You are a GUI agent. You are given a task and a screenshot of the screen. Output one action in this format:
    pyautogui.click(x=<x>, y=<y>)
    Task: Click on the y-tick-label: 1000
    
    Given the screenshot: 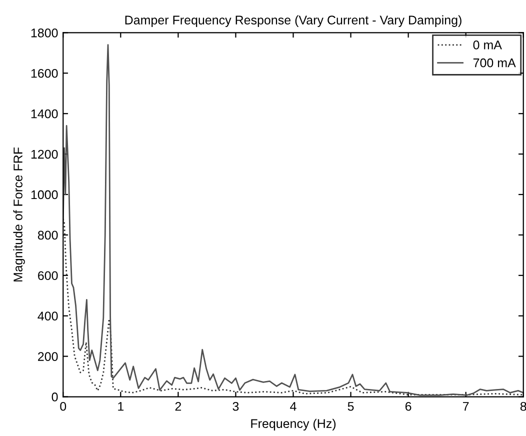 What is the action you would take?
    pyautogui.click(x=44, y=195)
    